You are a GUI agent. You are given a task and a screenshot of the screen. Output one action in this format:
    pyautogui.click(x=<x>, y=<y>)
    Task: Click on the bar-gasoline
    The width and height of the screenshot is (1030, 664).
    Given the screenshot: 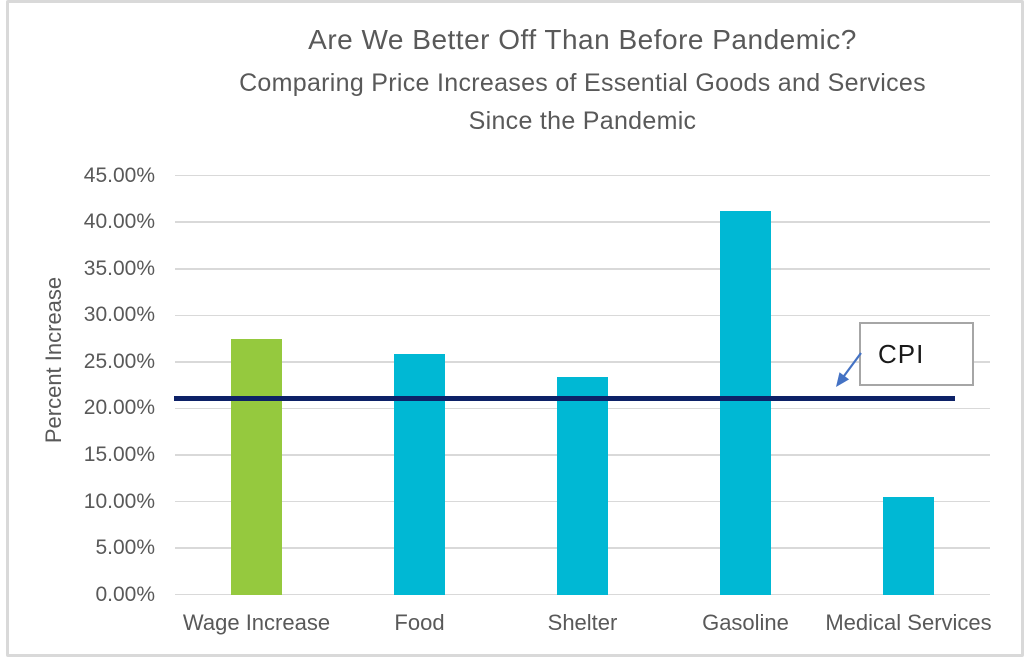 What is the action you would take?
    pyautogui.click(x=745, y=403)
    